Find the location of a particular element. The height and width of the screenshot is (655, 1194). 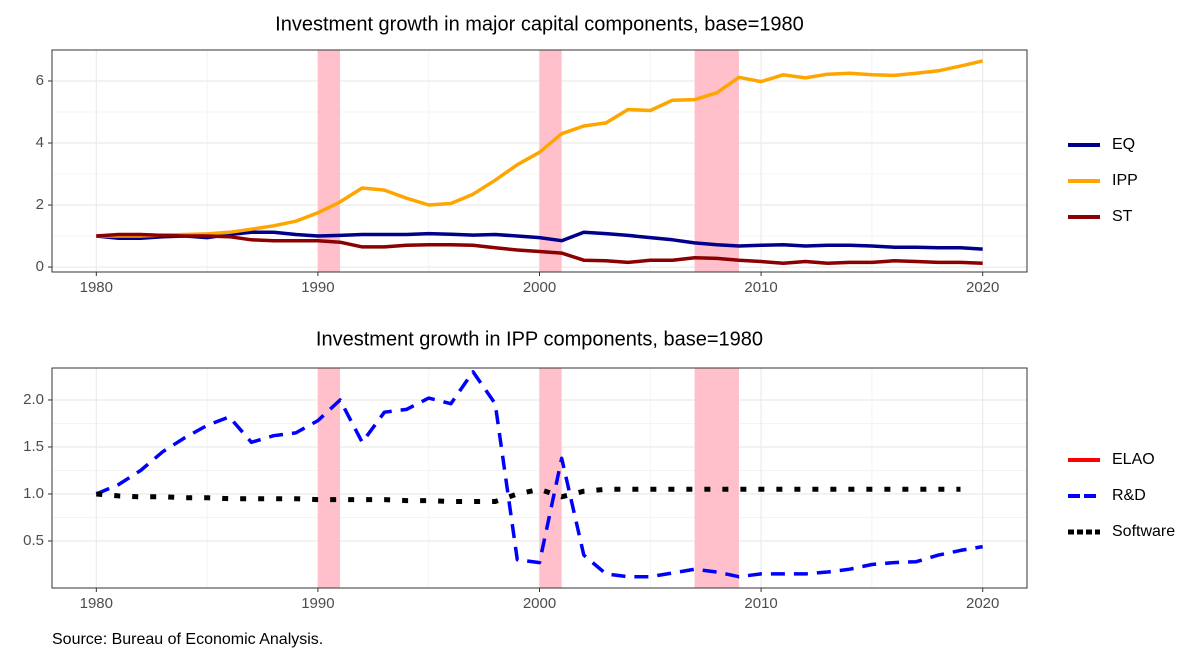

y-tick-label: 6 is located at coordinates (40, 80).